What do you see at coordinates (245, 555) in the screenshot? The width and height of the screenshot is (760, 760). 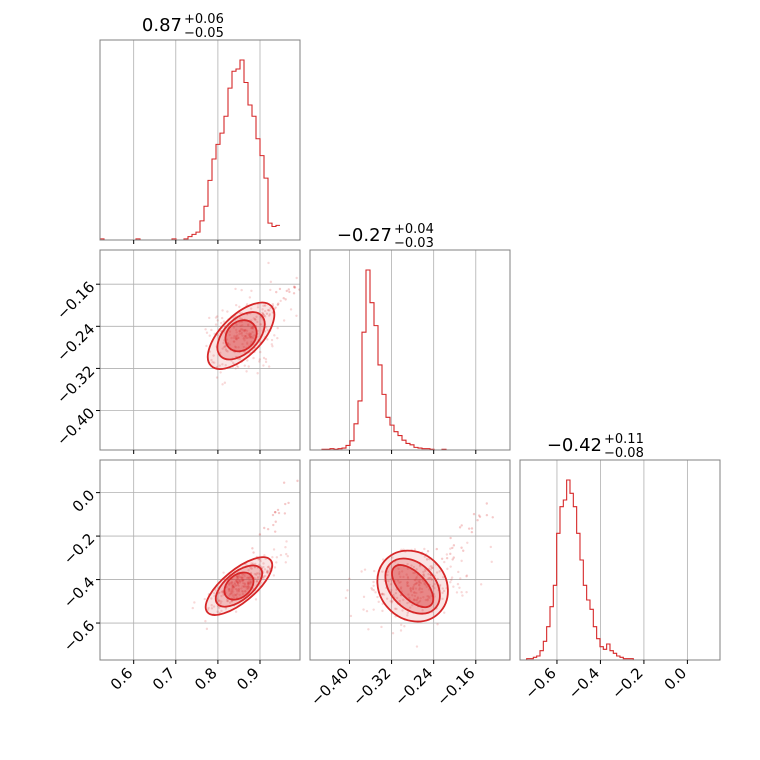 I see `scatter-points` at bounding box center [245, 555].